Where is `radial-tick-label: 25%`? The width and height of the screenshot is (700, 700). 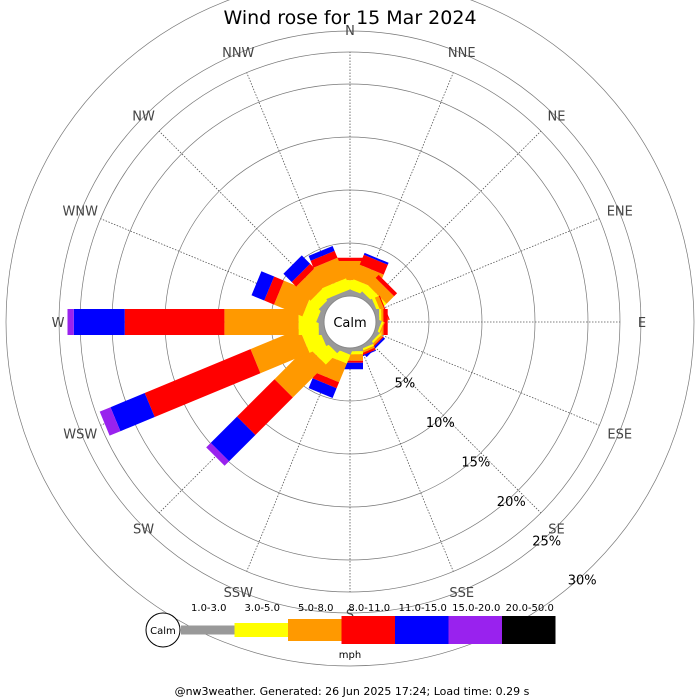
radial-tick-label: 25% is located at coordinates (546, 541).